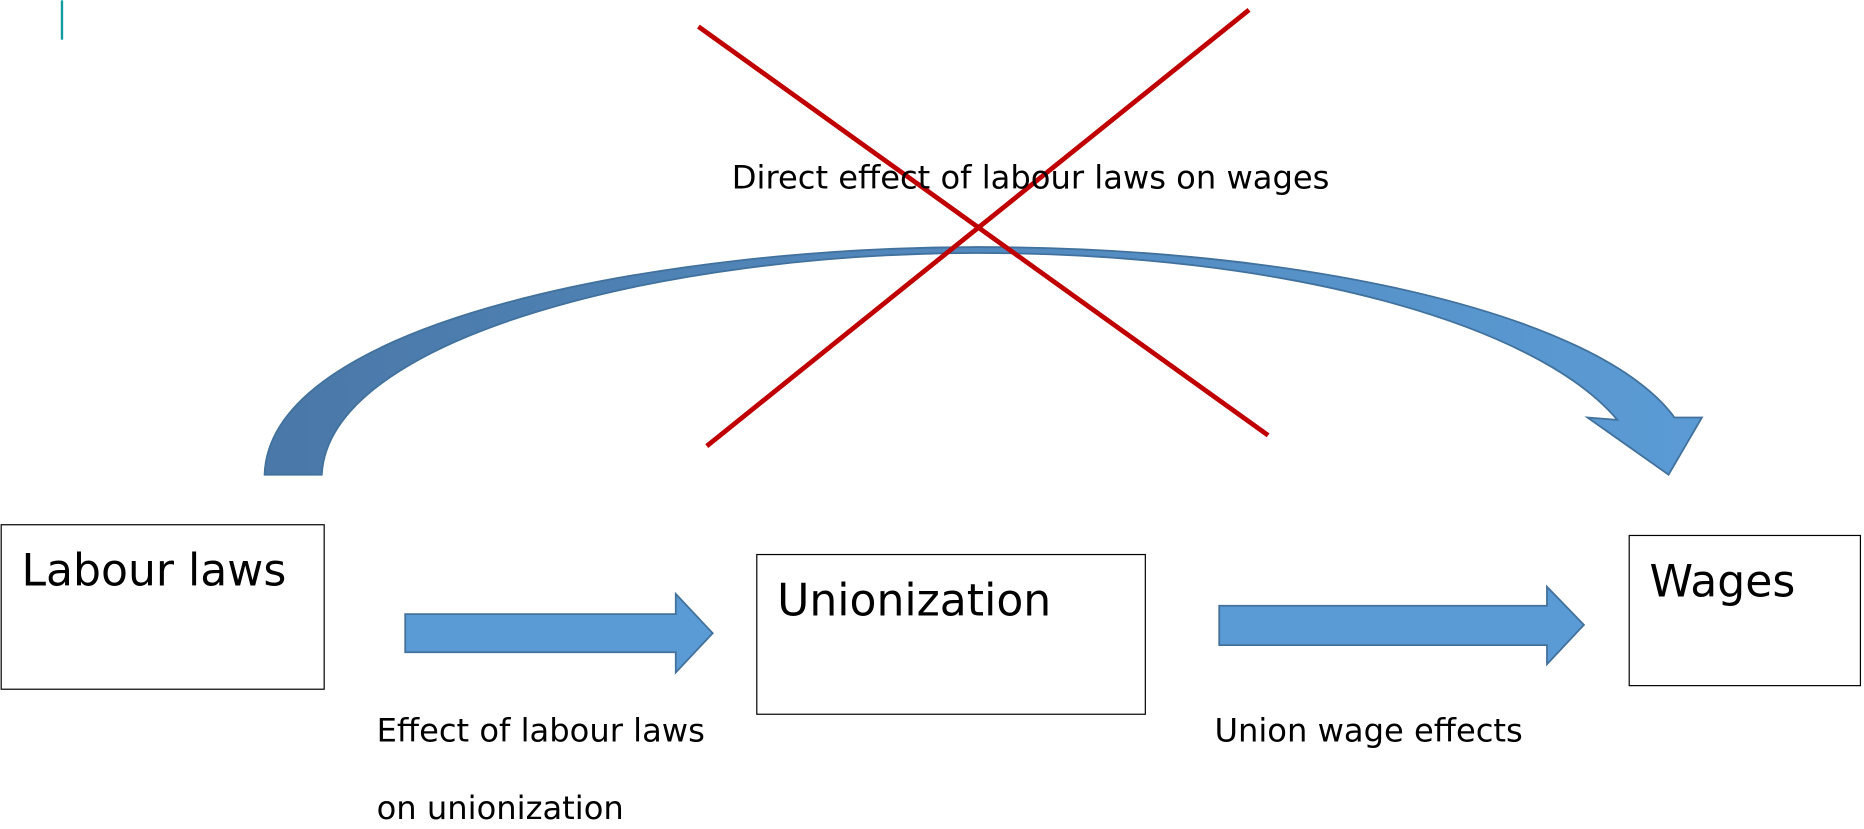 The image size is (1864, 829). Describe the element at coordinates (500, 808) in the screenshot. I see `edge-label: on unionization` at that location.